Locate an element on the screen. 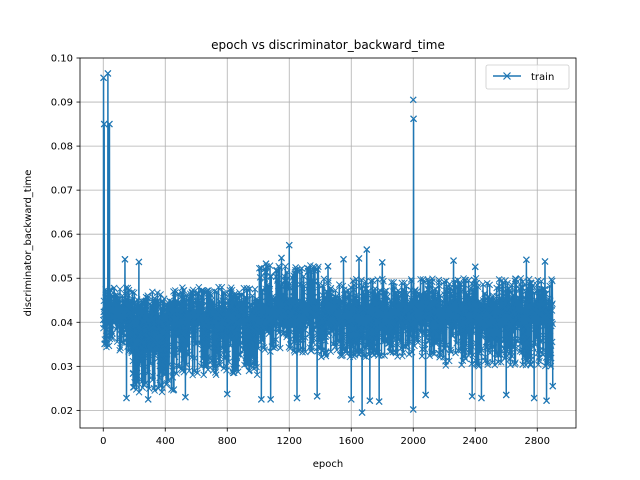 The image size is (640, 480). y-tick-label: 0.06 is located at coordinates (62, 235).